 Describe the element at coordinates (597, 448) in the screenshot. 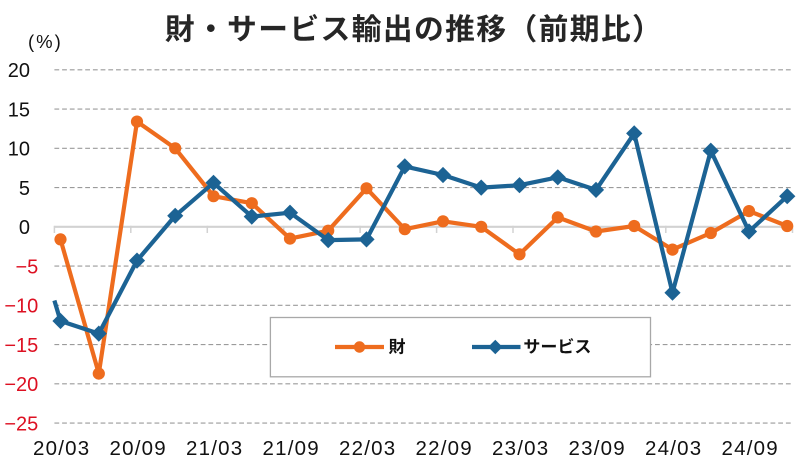

I see `svg-text: 23/09` at that location.